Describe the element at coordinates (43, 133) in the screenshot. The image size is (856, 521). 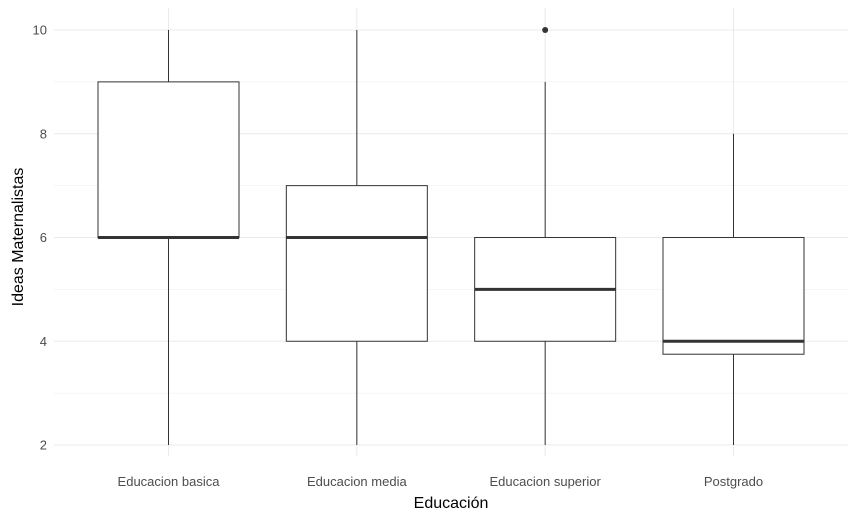
I see `y-tick-label: 8` at that location.